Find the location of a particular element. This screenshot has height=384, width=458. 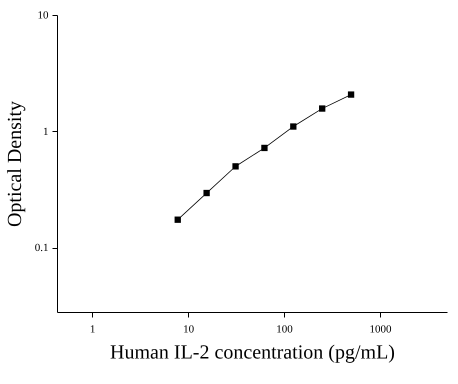

x-tick-label: 100 is located at coordinates (285, 330).